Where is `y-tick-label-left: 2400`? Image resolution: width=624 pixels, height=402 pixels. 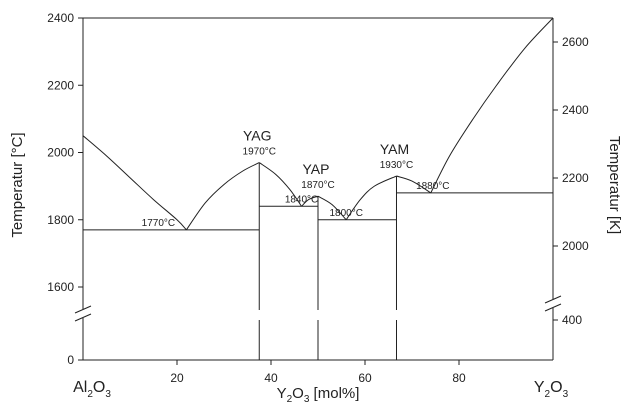 y-tick-label-left: 2400 is located at coordinates (60, 18).